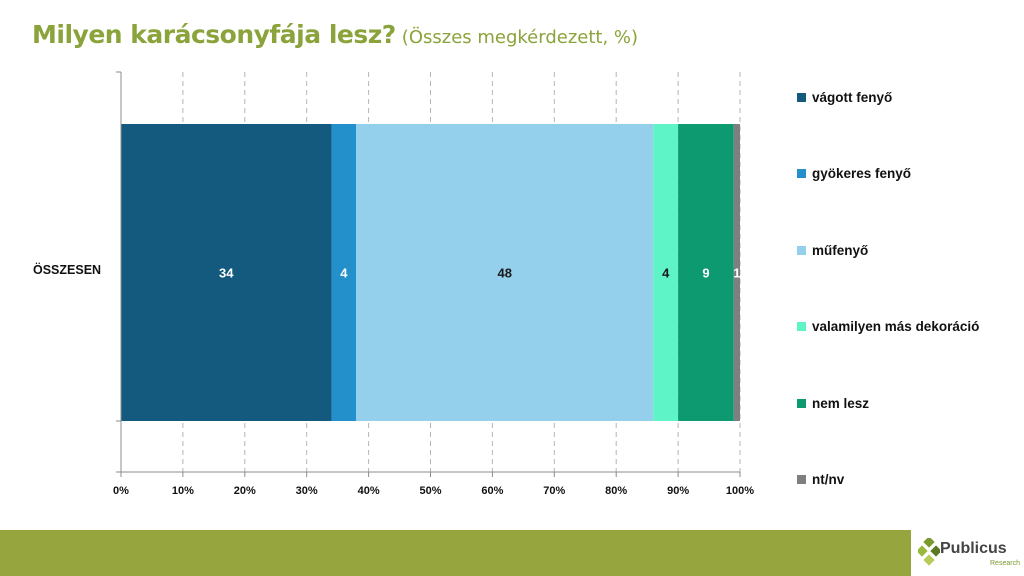 This screenshot has height=576, width=1024. I want to click on legend-item: vágott fenyő, so click(844, 97).